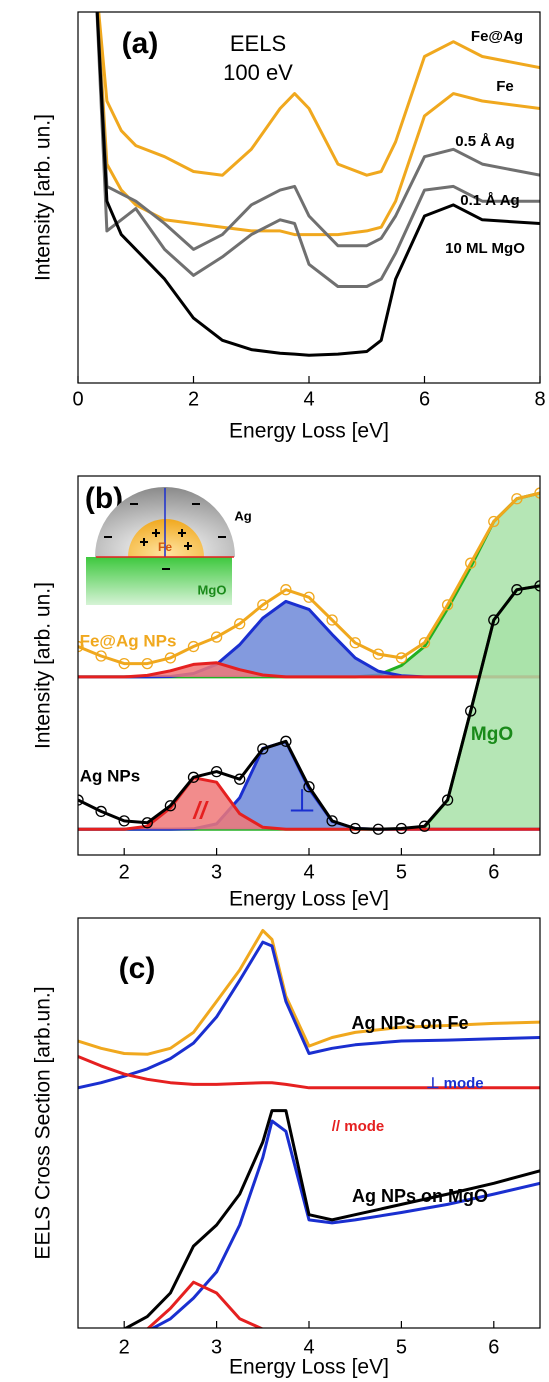  I want to click on annotation: MgO, so click(212, 589).